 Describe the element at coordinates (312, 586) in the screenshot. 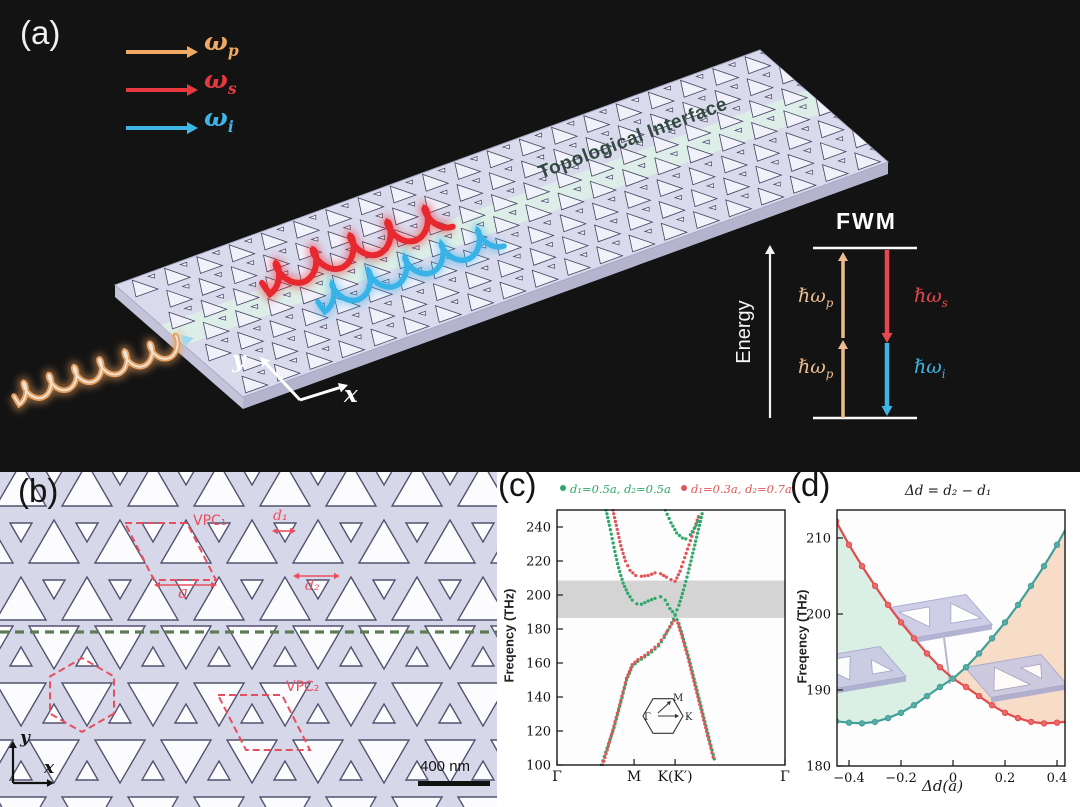

I see `d2-label: d₂` at that location.